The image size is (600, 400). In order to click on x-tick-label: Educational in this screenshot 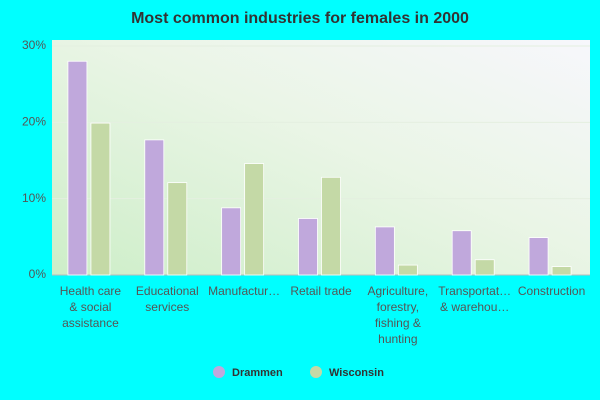, I will do `click(167, 291)`.